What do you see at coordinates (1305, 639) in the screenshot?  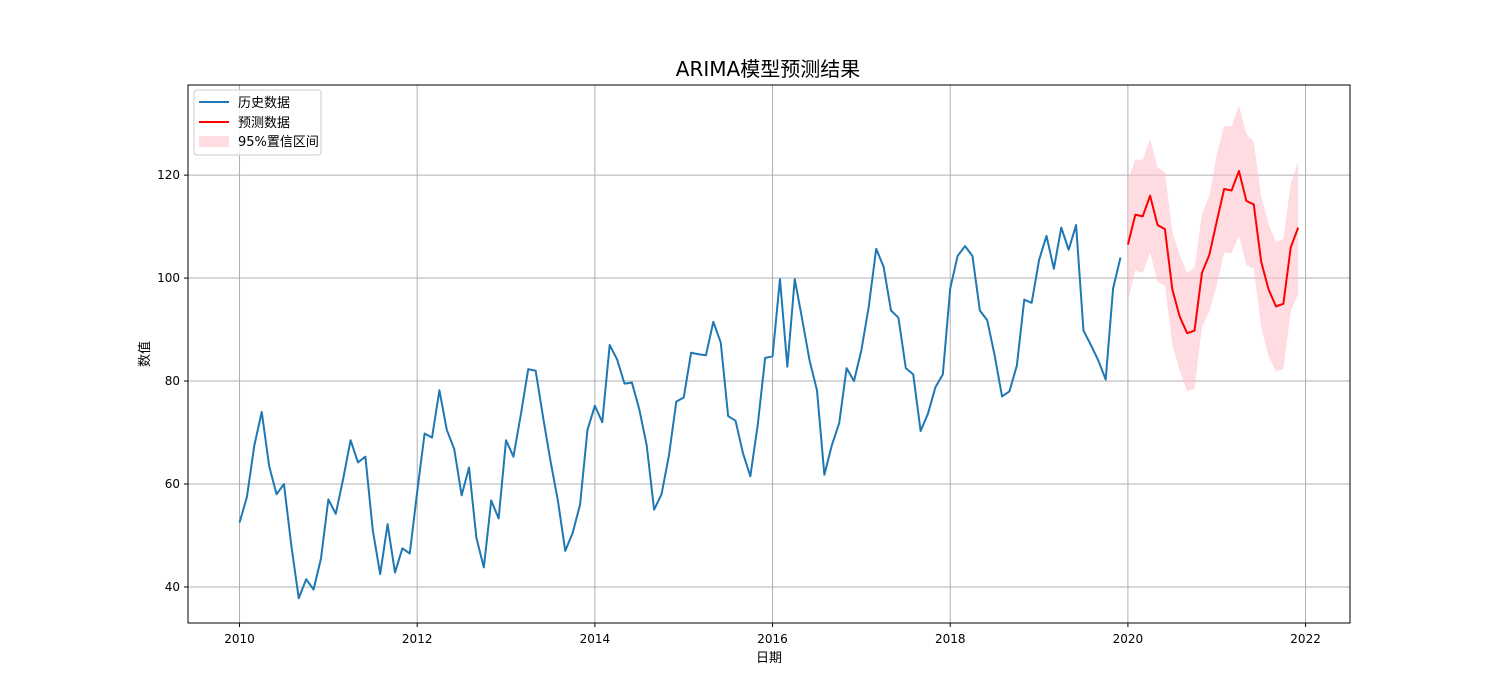 I see `x-tick-label: 2022` at bounding box center [1305, 639].